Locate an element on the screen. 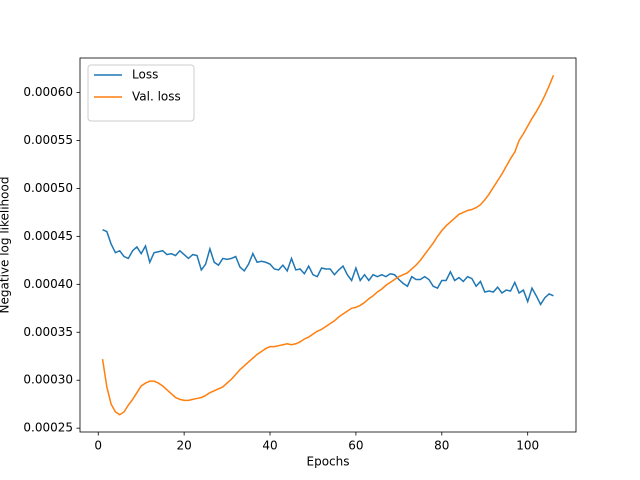 This screenshot has height=480, width=640. y-tick-label: 0.00040 is located at coordinates (48, 284).